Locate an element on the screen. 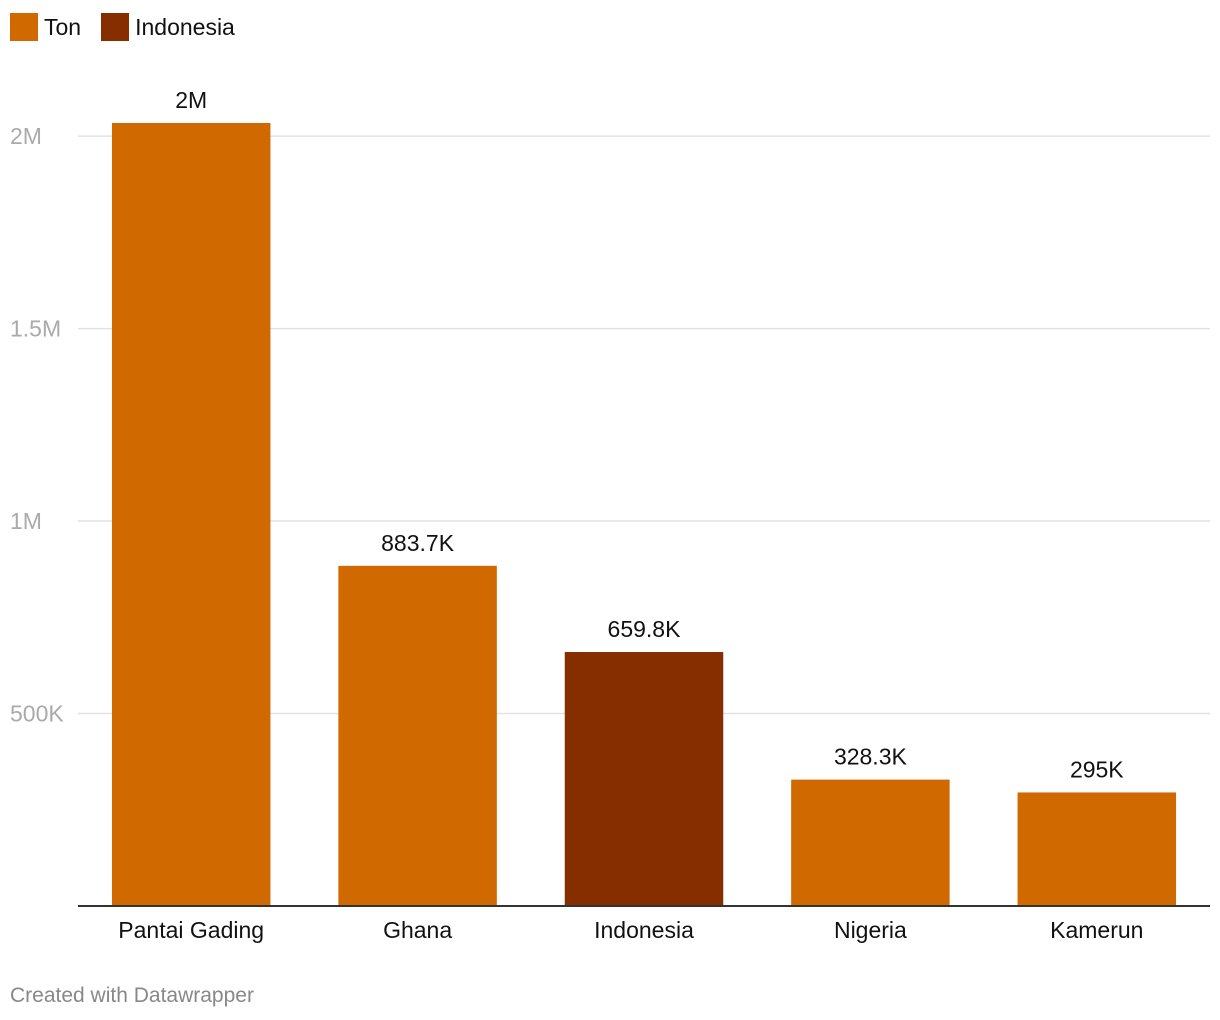 The width and height of the screenshot is (1220, 1020). legend: Ton Indonesia is located at coordinates (132, 27).